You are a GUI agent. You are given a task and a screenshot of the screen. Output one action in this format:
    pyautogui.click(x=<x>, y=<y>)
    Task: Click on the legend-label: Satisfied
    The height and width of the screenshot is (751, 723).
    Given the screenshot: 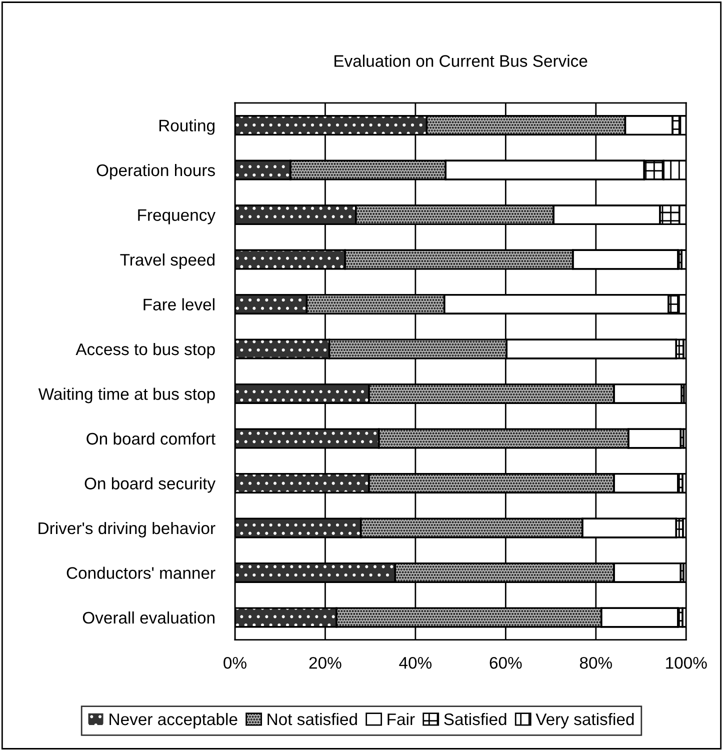 What is the action you would take?
    pyautogui.click(x=475, y=719)
    